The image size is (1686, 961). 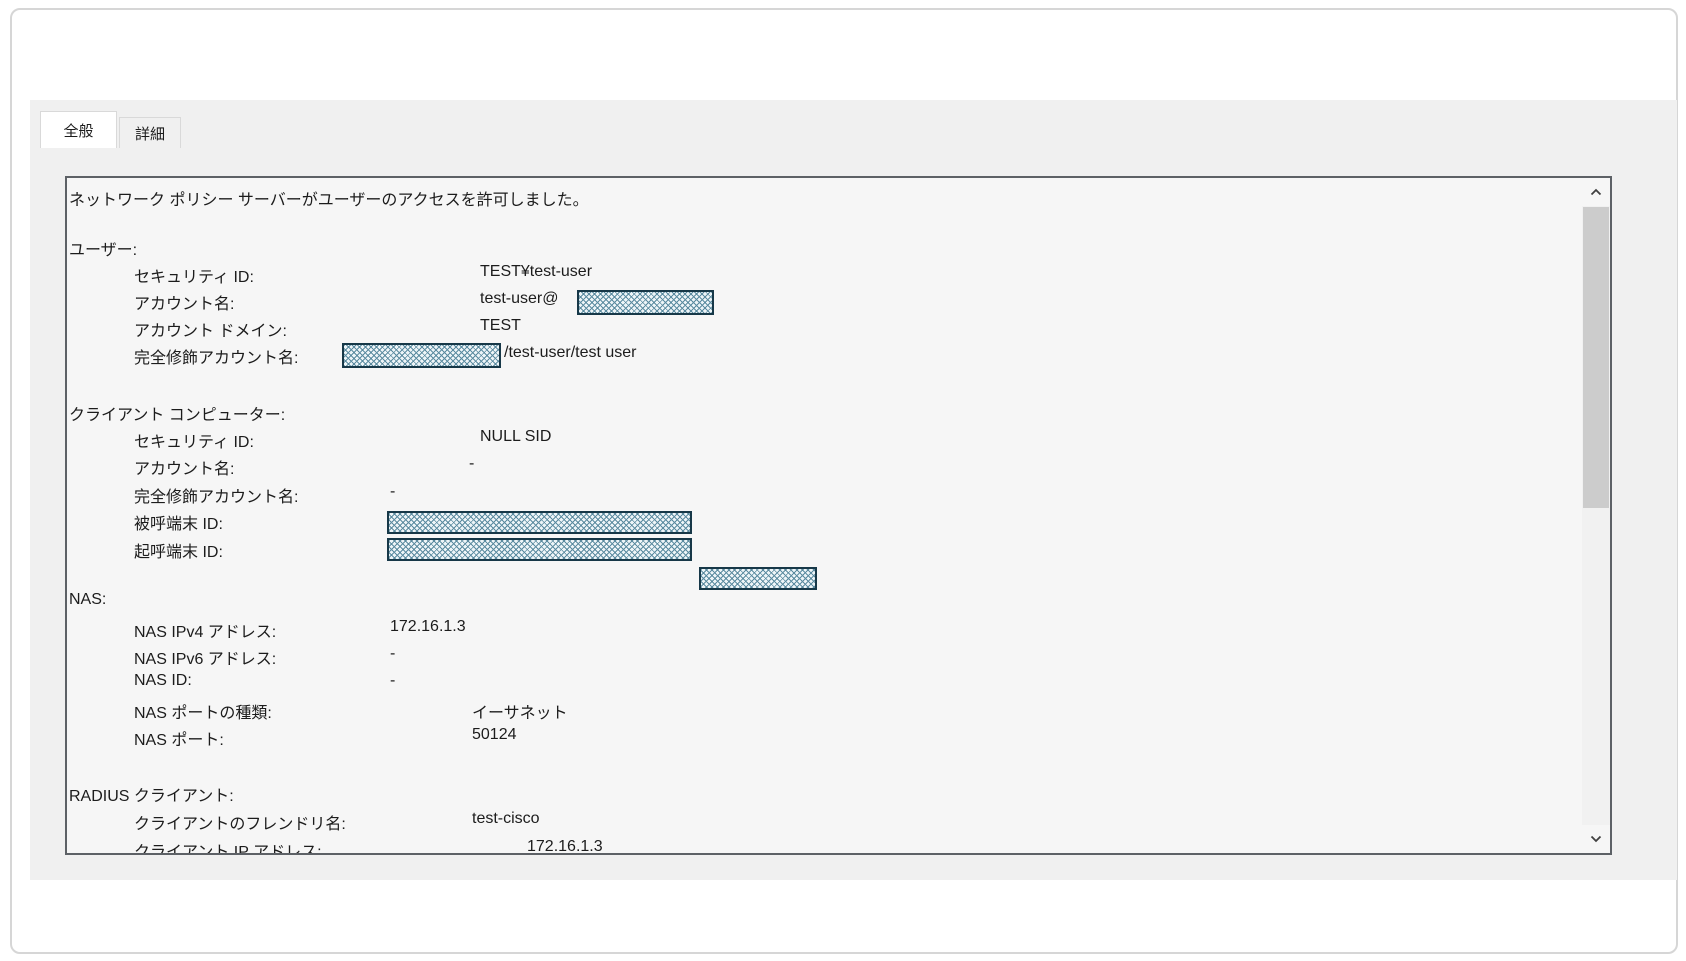 What do you see at coordinates (178, 552) in the screenshot?
I see `calling-station-id-label: 起呼端末 ID:` at bounding box center [178, 552].